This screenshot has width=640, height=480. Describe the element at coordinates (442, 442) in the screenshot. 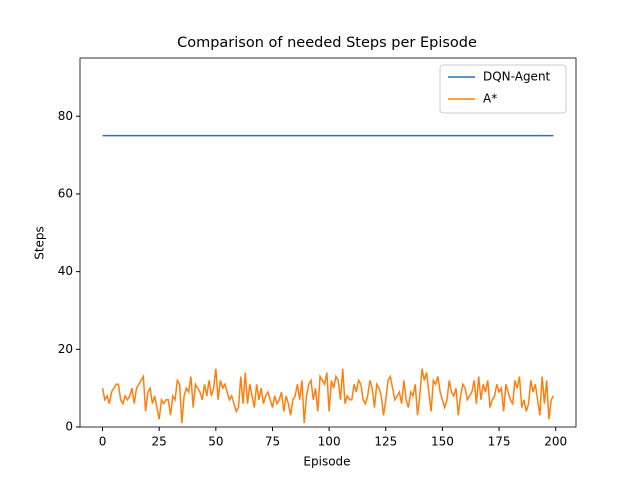

I see `x-tick-label: 150` at that location.